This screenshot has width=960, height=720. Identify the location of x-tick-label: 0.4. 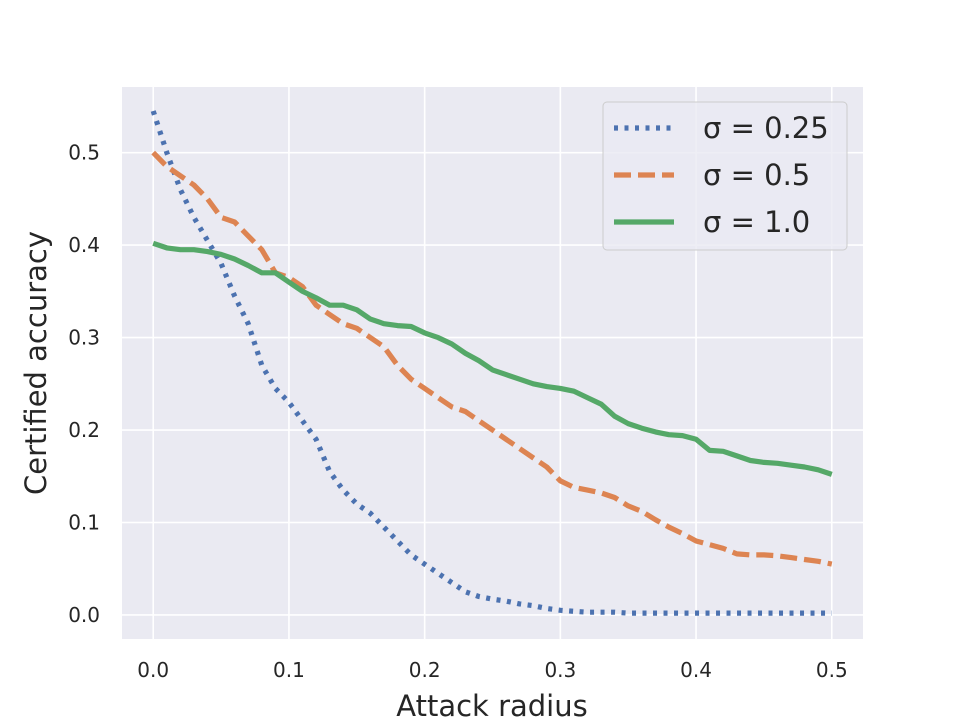
(696, 670).